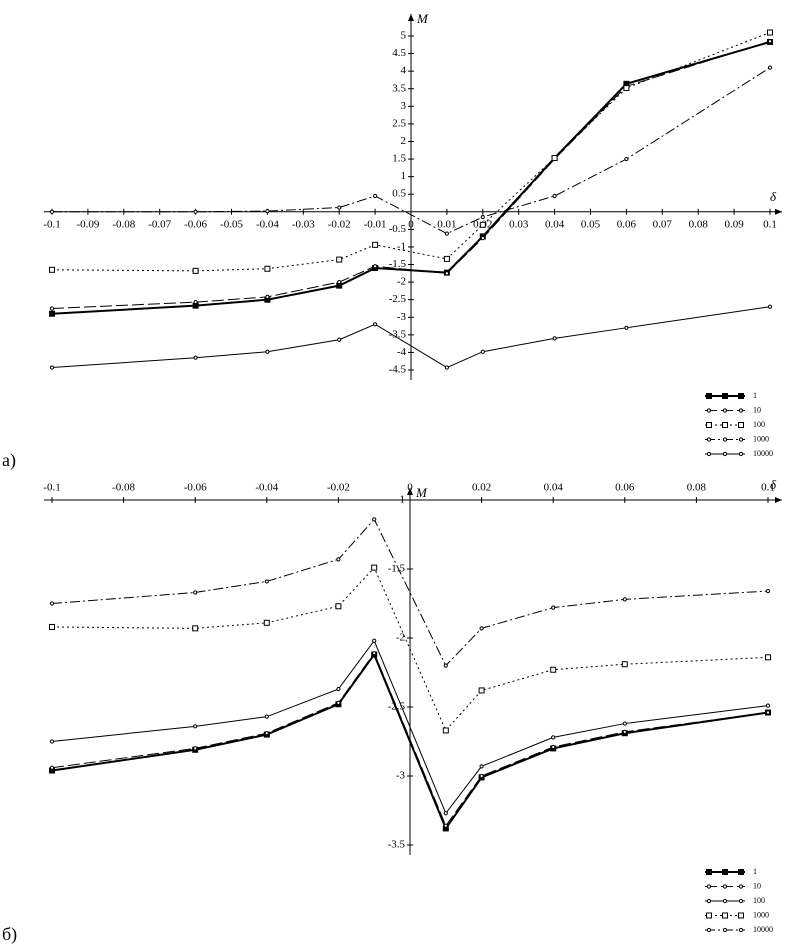  I want to click on y-tick-label: 2.5, so click(399, 123).